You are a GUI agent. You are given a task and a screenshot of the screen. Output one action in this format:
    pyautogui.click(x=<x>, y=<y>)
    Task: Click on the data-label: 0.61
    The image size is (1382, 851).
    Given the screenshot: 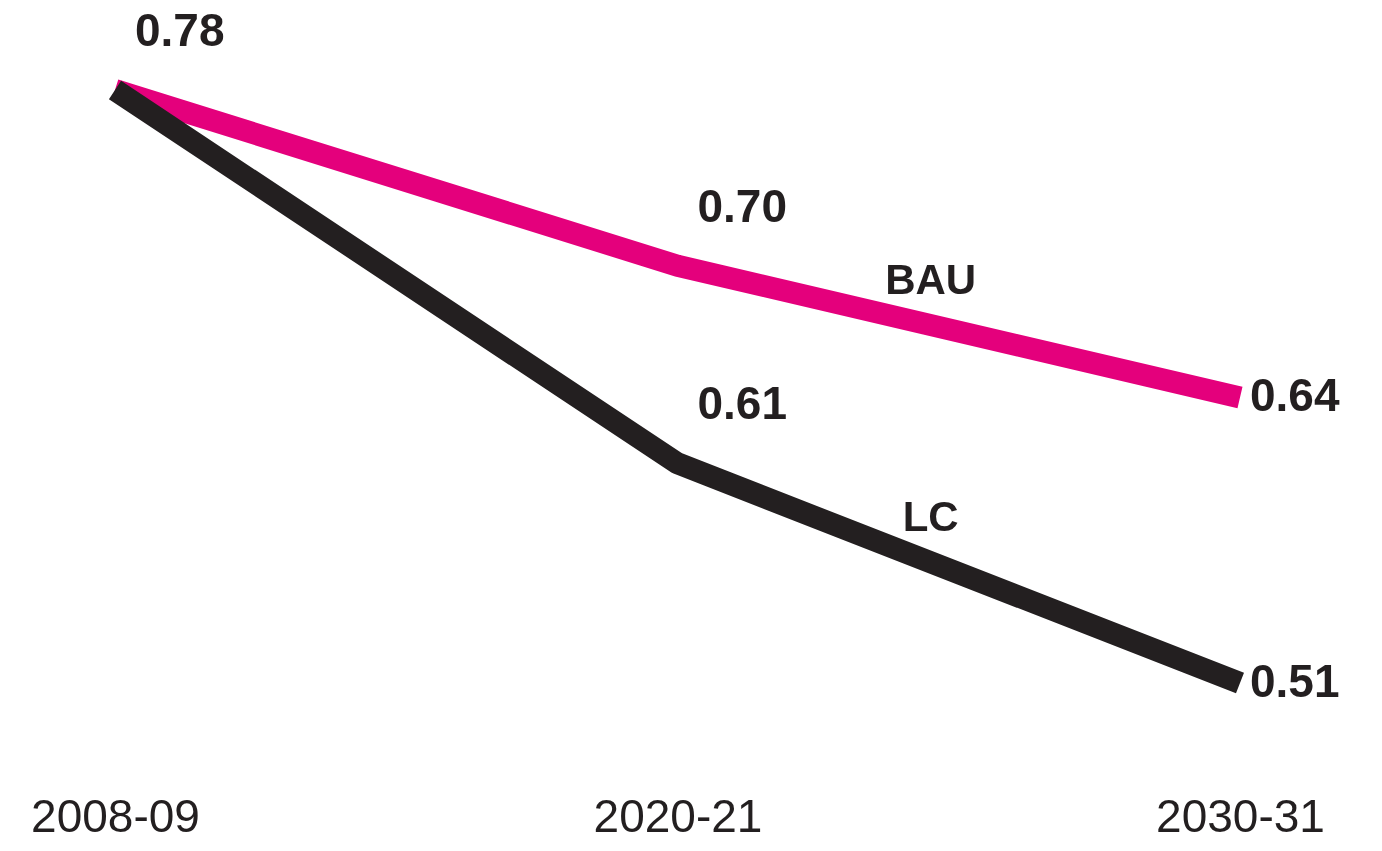 What is the action you would take?
    pyautogui.click(x=742, y=403)
    